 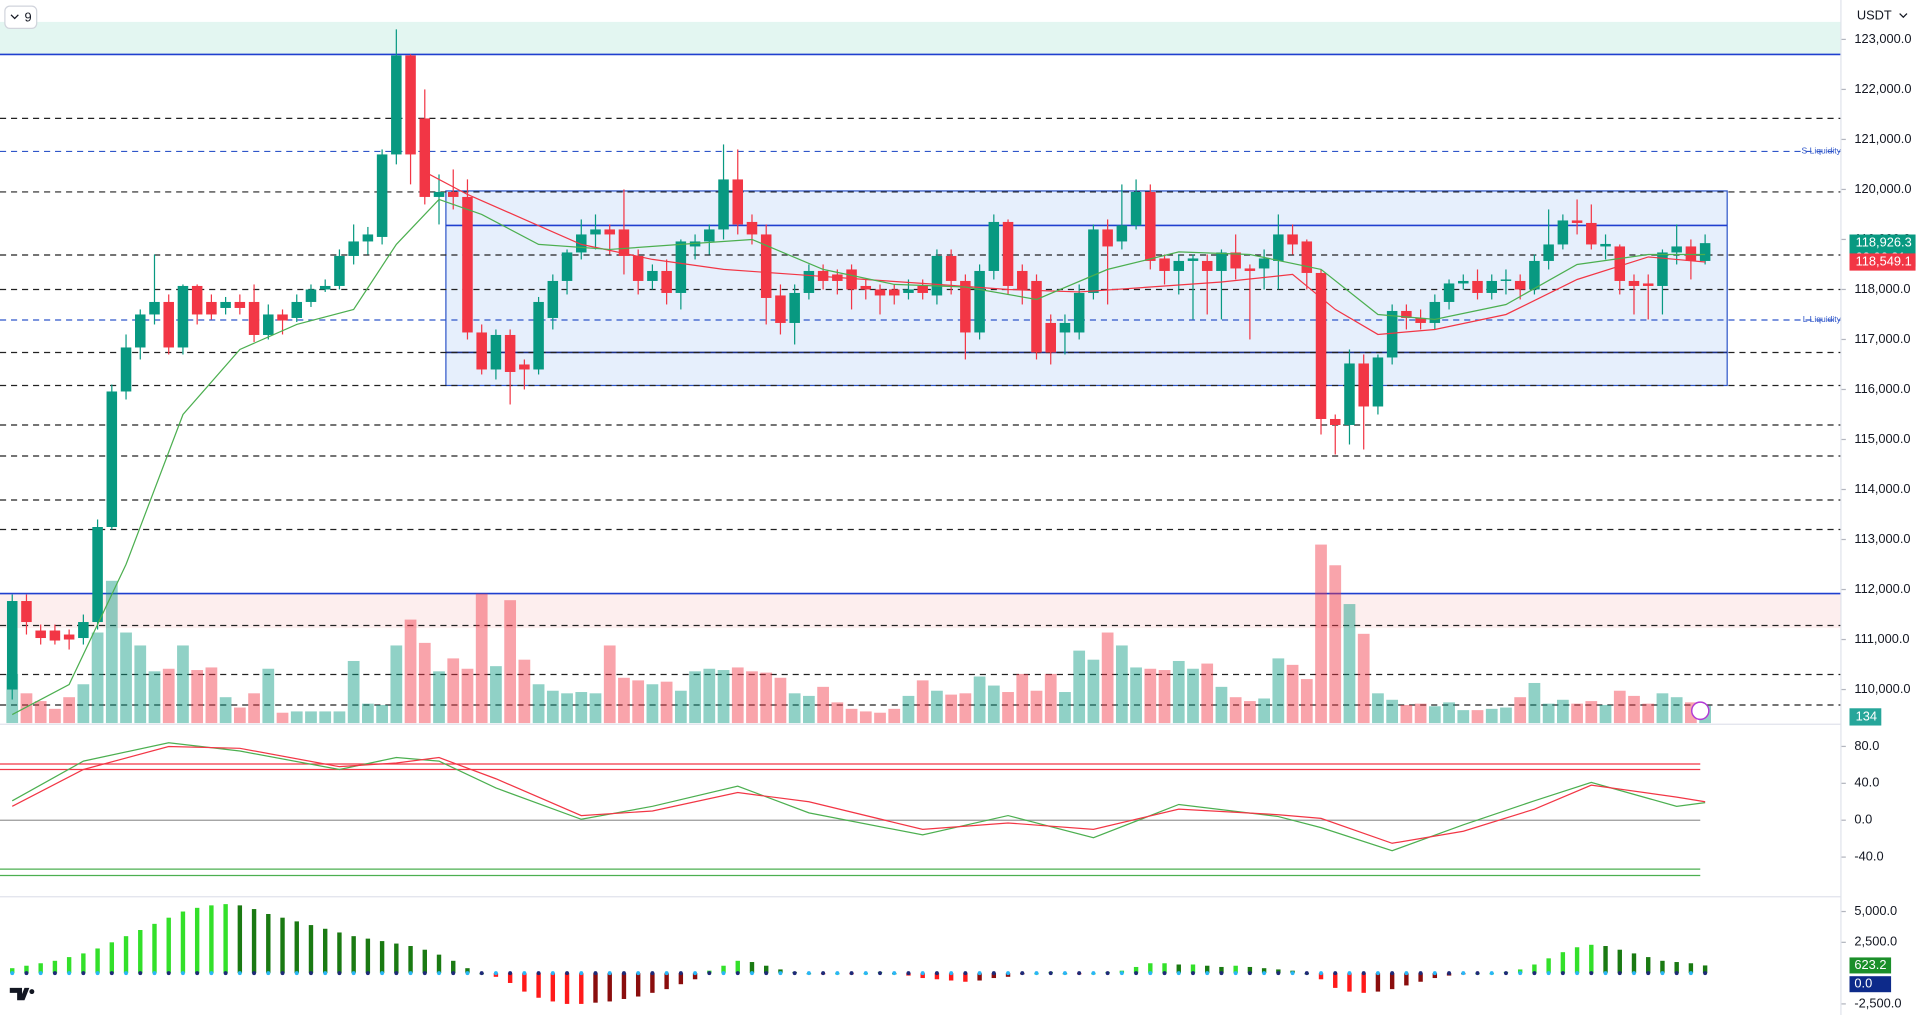 What do you see at coordinates (21, 17) in the screenshot?
I see `interval-button` at bounding box center [21, 17].